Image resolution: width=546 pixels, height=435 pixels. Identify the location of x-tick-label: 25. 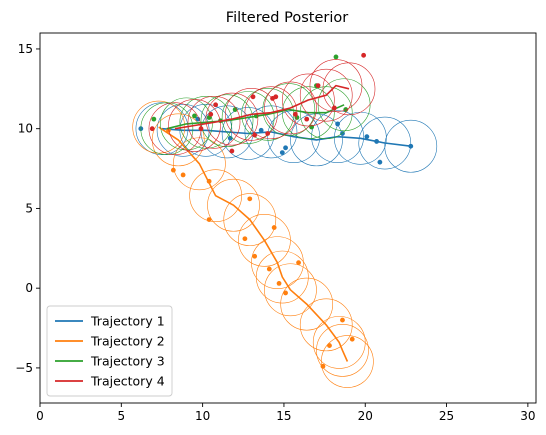
(446, 416).